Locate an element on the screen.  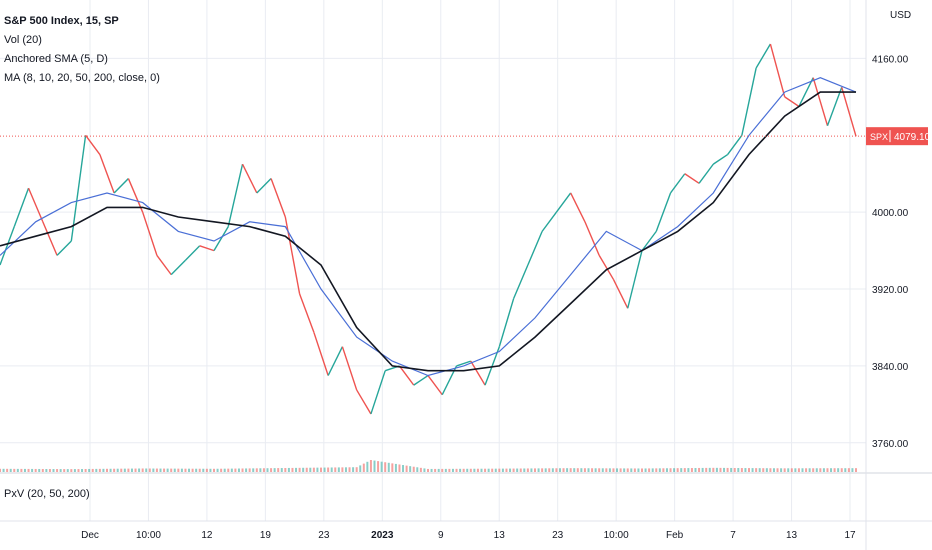
x-tick-label: 2023 is located at coordinates (382, 535).